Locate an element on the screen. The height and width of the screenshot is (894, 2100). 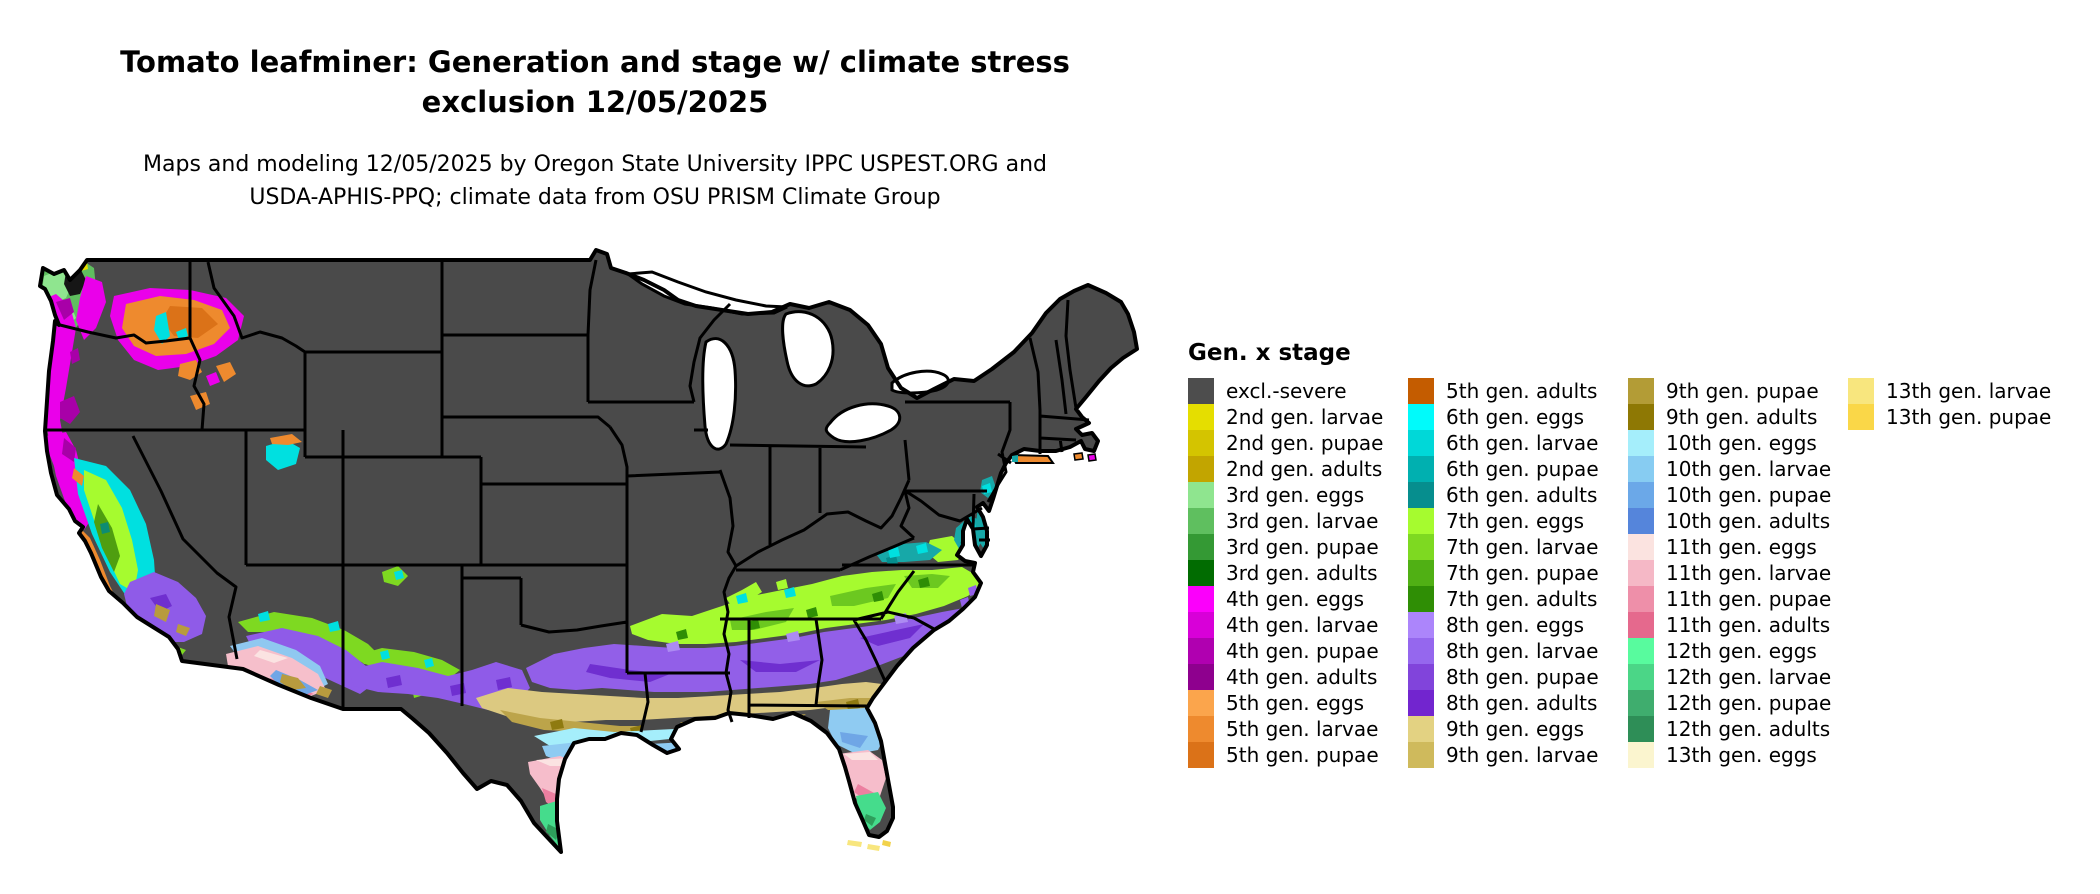
legend-item: 4th gen. eggs is located at coordinates (1297, 599).